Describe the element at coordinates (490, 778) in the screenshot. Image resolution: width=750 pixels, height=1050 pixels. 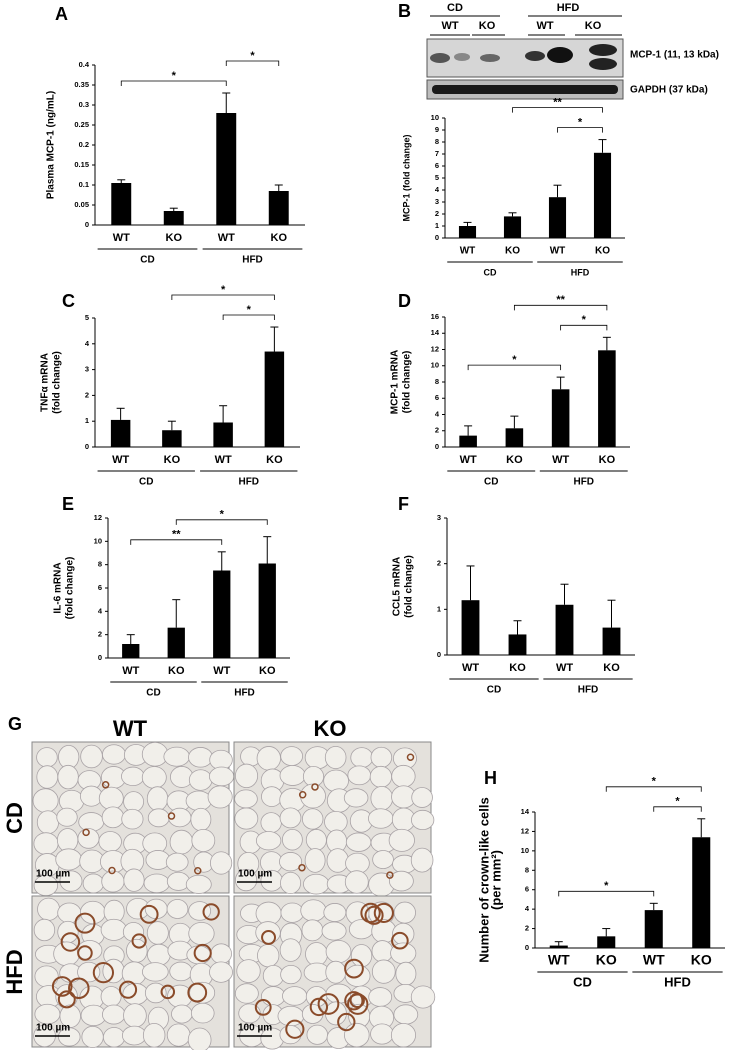
I see `panel-letter: H` at that location.